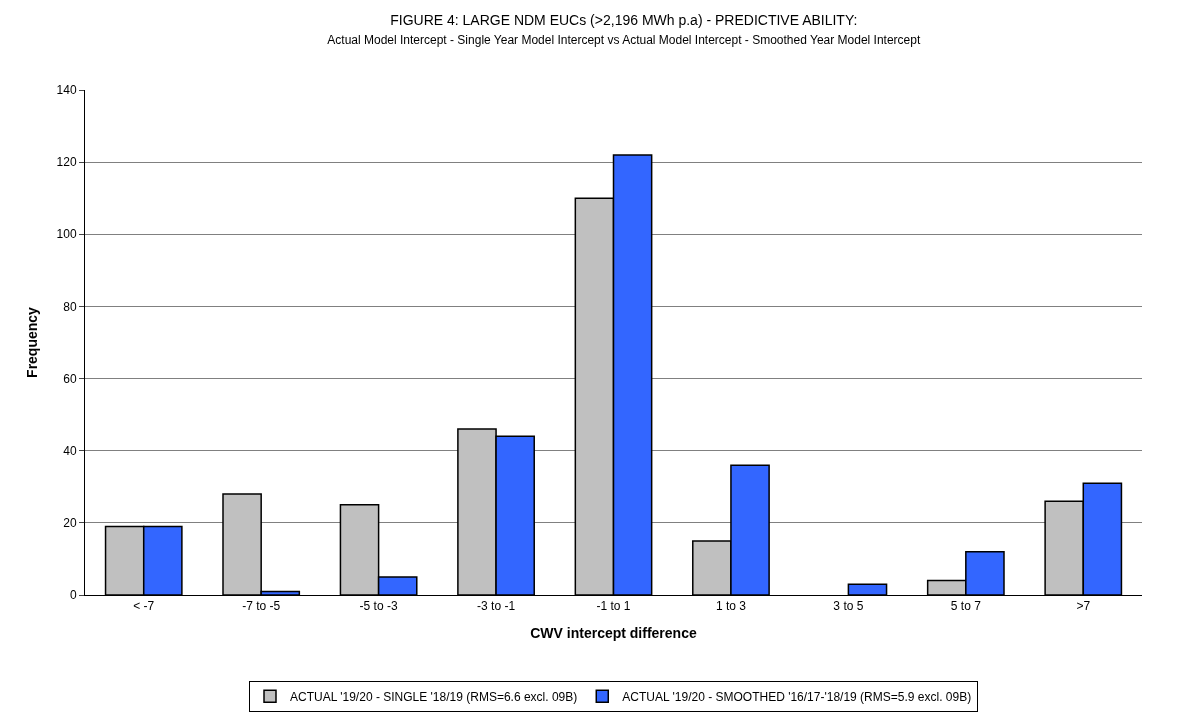 Image resolution: width=1177 pixels, height=724 pixels. Describe the element at coordinates (66, 162) in the screenshot. I see `y-tick-label: 120` at that location.